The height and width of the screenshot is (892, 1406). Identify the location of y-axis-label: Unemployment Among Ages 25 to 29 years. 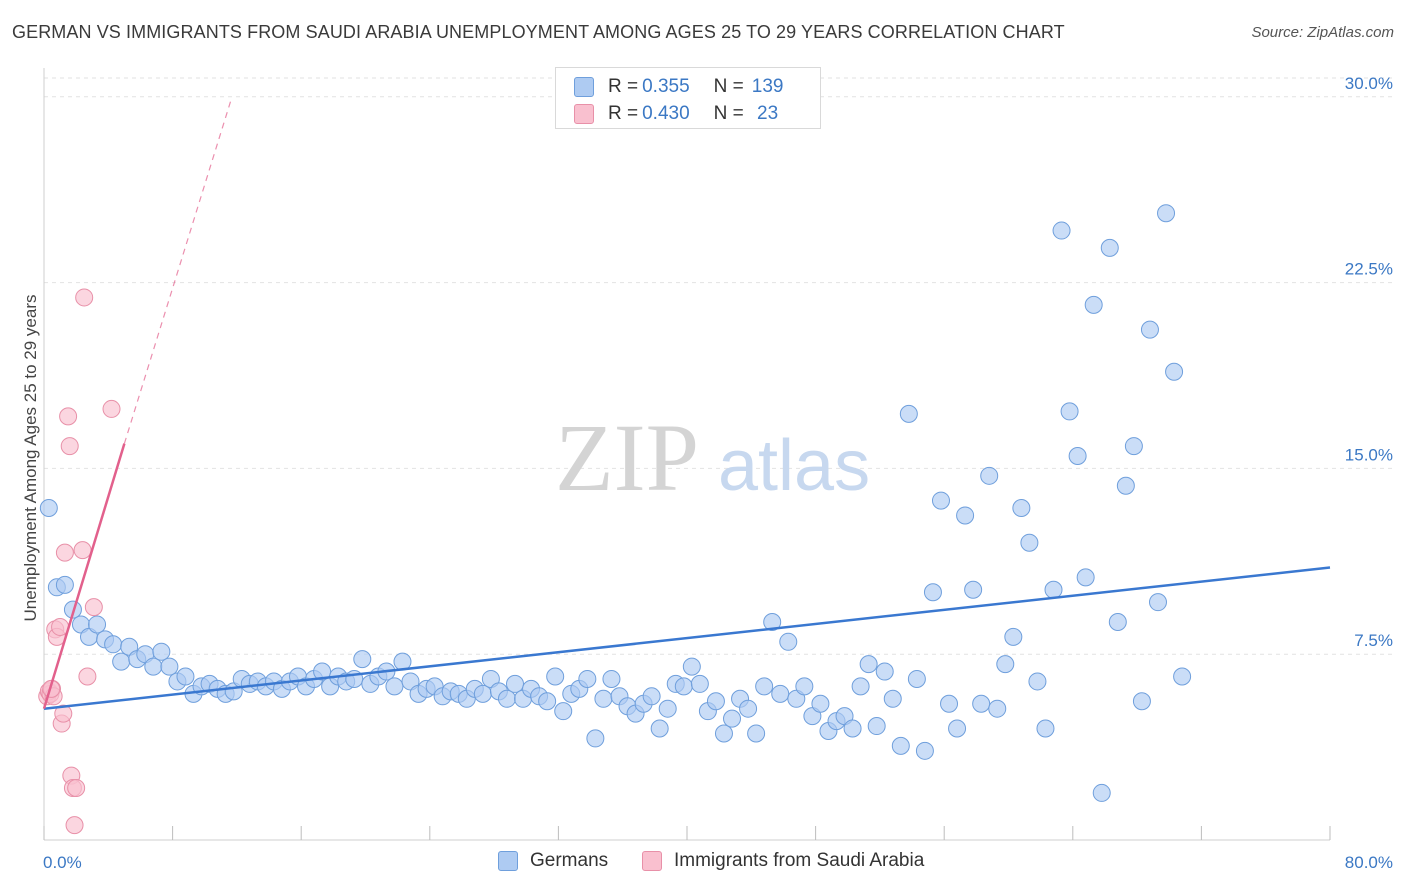
(30, 458).